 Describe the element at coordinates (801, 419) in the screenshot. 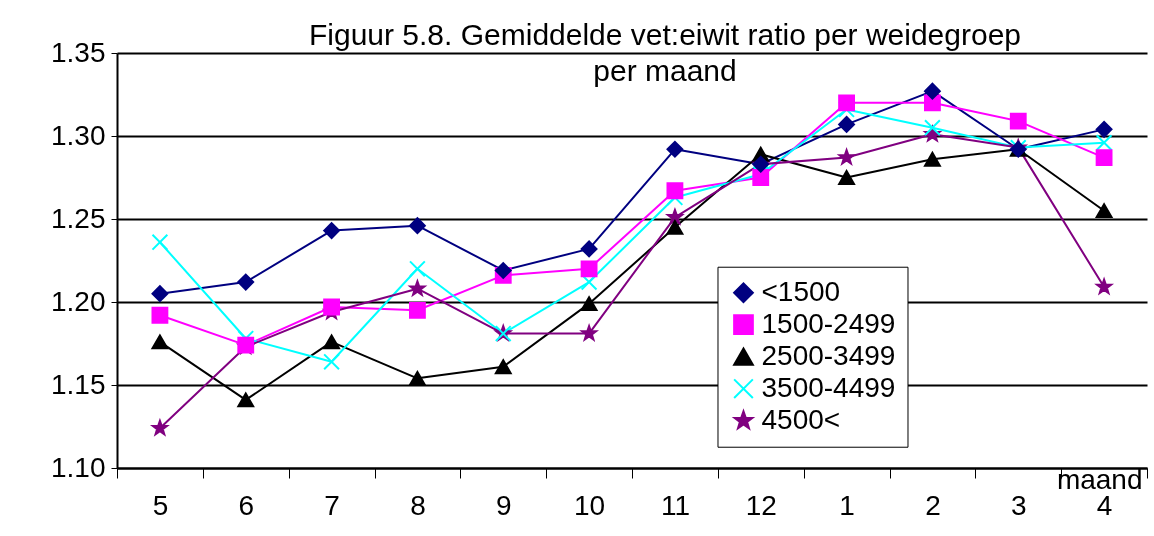

I see `legend-label: 4500<` at that location.